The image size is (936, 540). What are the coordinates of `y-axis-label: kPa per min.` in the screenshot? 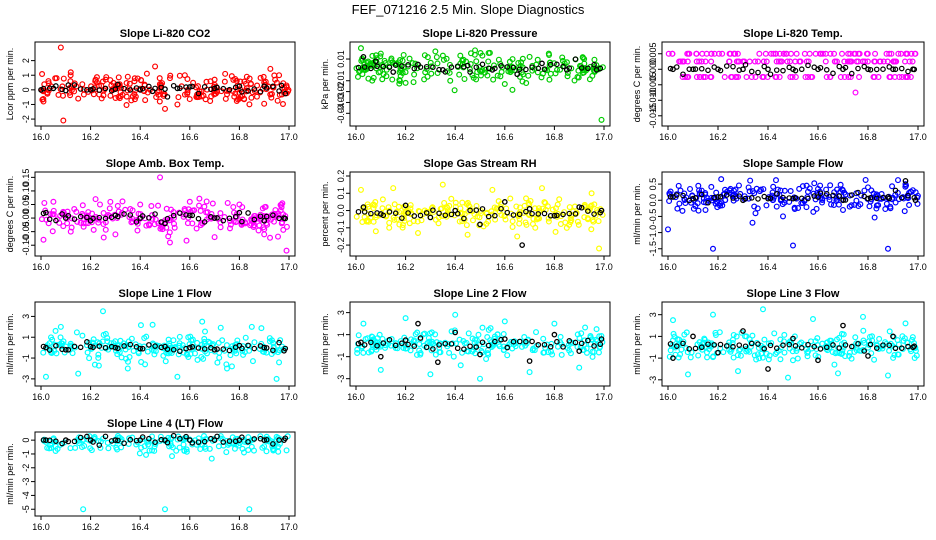 It's located at (325, 84).